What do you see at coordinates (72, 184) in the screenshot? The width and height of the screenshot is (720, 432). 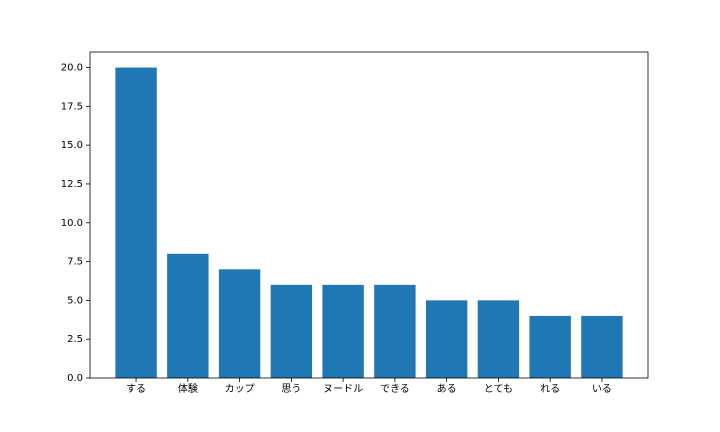 I see `y-tick-label: 12.5` at bounding box center [72, 184].